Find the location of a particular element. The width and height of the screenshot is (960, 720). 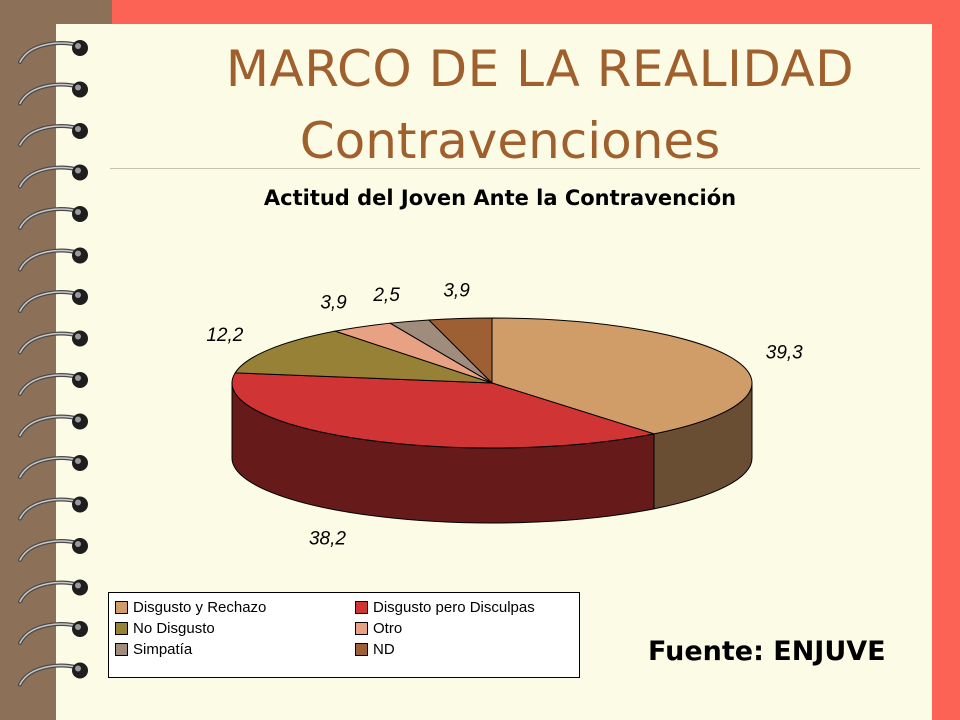

legend-item: Simpatía is located at coordinates (235, 649).